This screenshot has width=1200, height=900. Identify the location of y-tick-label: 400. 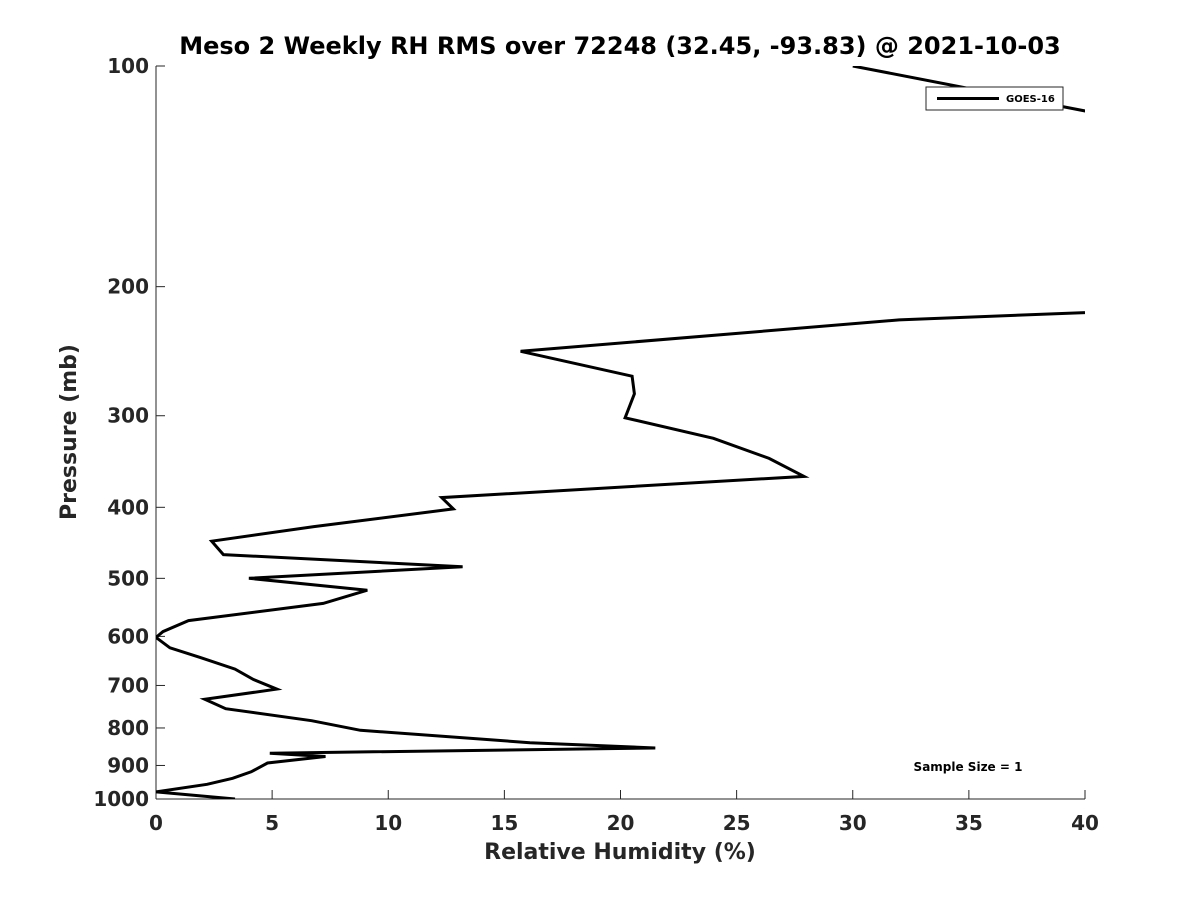
(128, 507).